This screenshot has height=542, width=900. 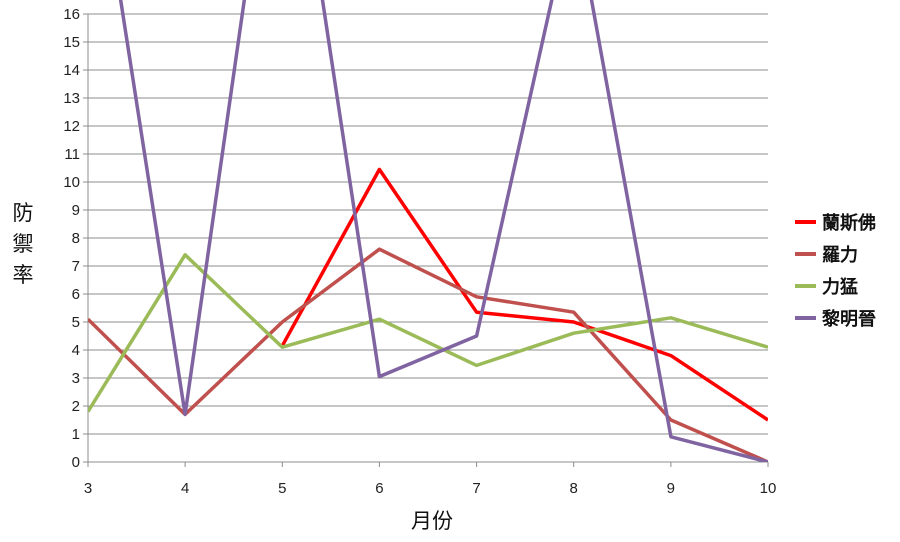 What do you see at coordinates (476, 488) in the screenshot?
I see `x-tick-label: 7` at bounding box center [476, 488].